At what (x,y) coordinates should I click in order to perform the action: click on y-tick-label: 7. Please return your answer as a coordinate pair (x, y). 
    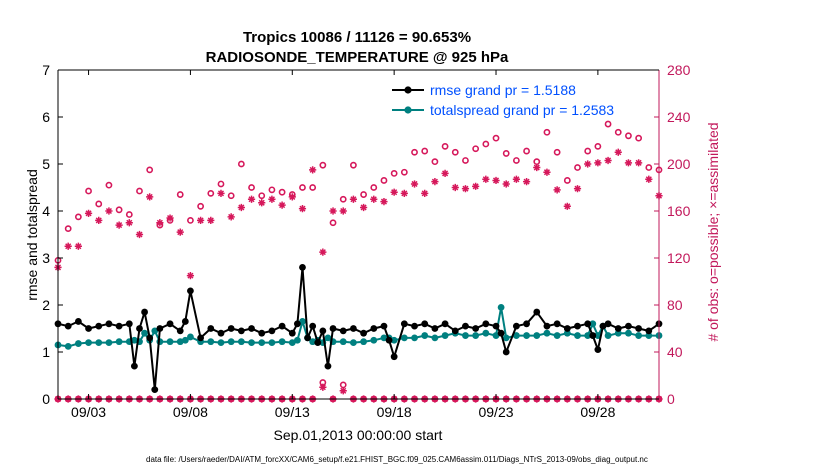
    Looking at the image, I should click on (46, 70).